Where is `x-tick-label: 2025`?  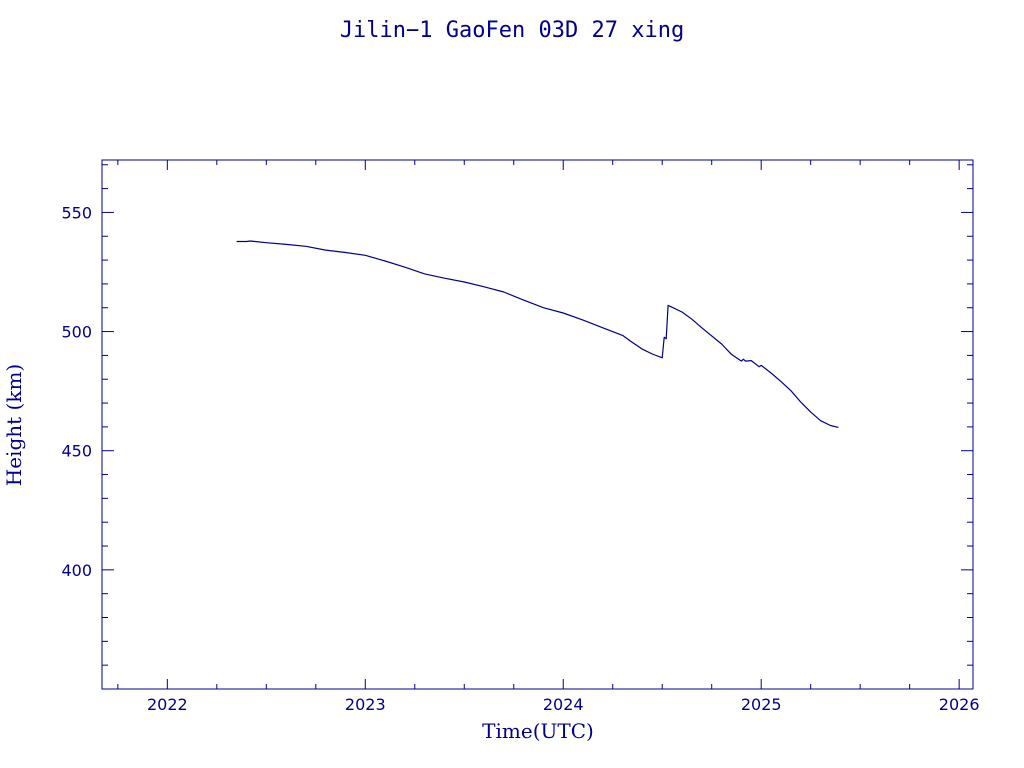
x-tick-label: 2025 is located at coordinates (761, 704).